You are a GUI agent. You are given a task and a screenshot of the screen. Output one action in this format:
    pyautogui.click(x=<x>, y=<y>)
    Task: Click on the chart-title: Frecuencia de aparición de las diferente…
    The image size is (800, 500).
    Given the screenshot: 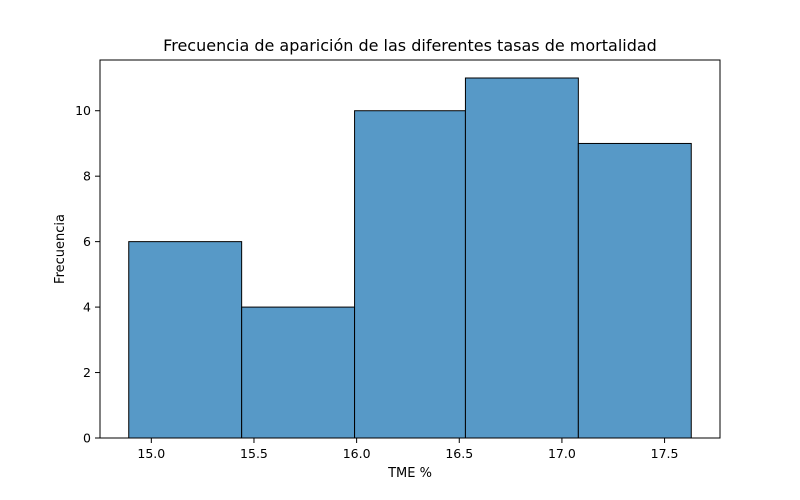 What is the action you would take?
    pyautogui.click(x=410, y=45)
    